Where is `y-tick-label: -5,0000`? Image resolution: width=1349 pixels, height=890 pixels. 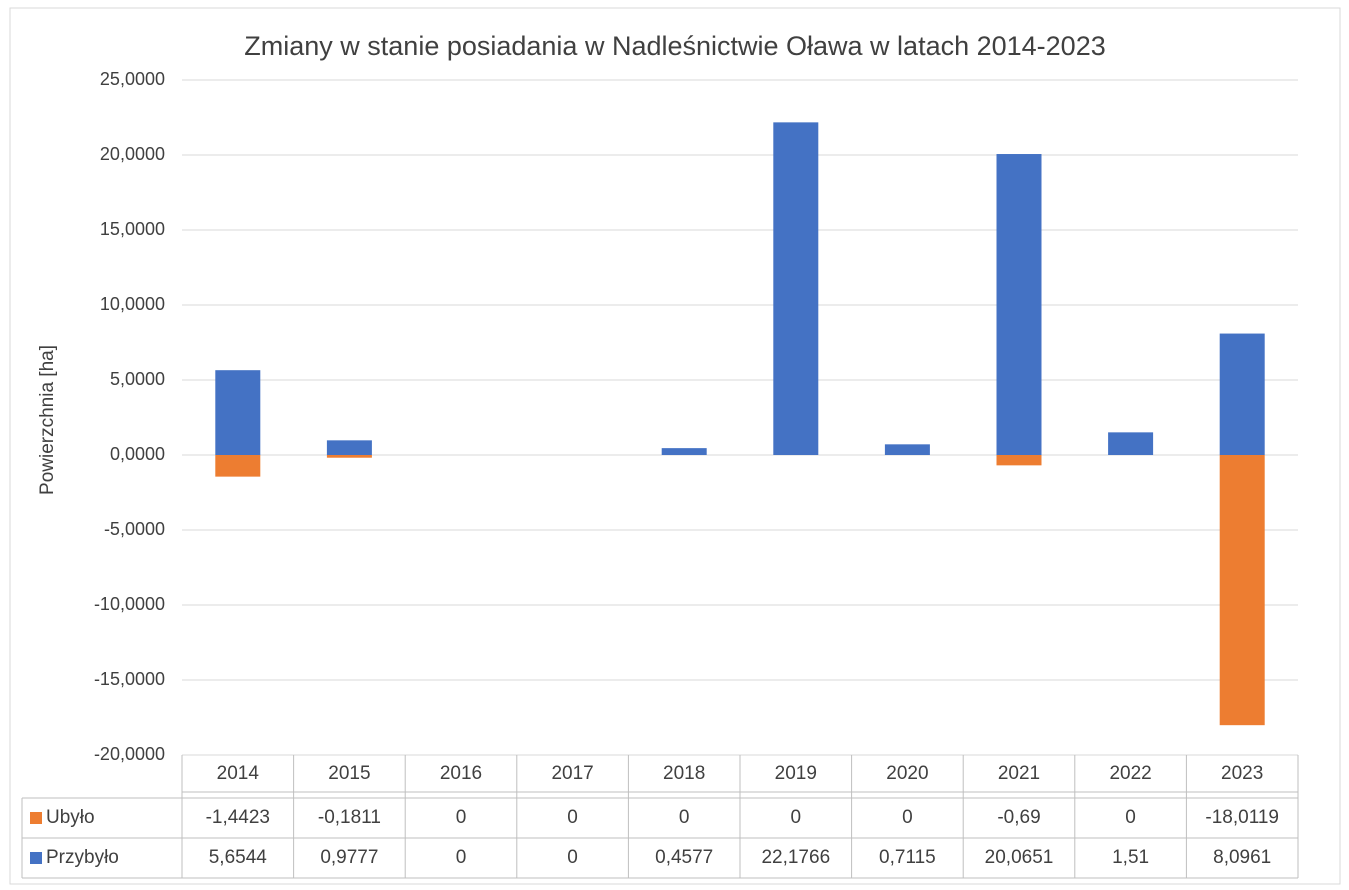 y-tick-label: -5,0000 is located at coordinates (134, 529).